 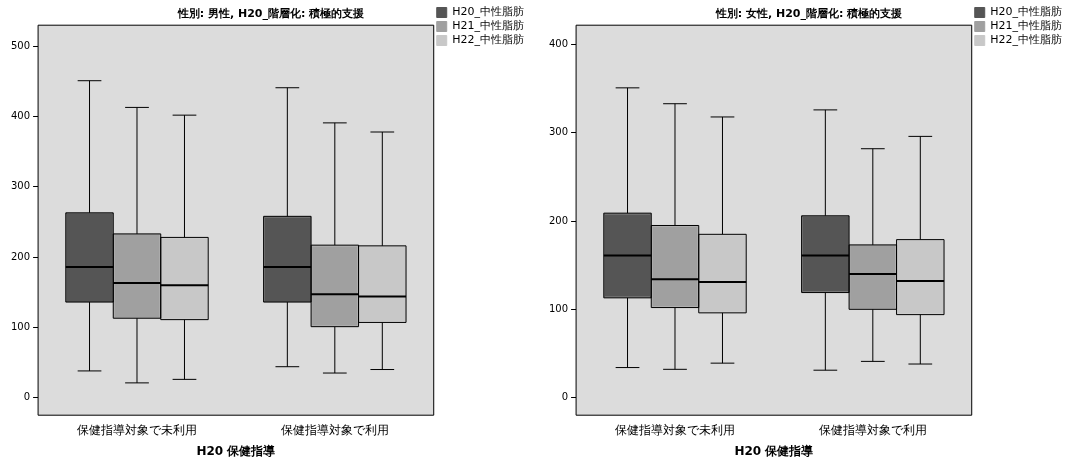 What do you see at coordinates (20, 45) in the screenshot?
I see `y-tick-label: 500` at bounding box center [20, 45].